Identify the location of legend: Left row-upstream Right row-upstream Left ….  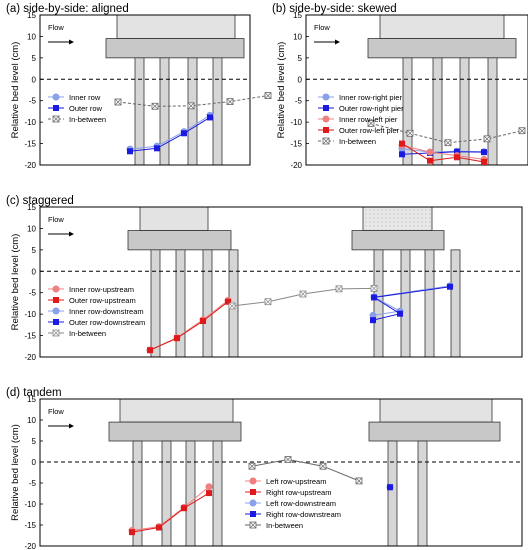
(293, 503).